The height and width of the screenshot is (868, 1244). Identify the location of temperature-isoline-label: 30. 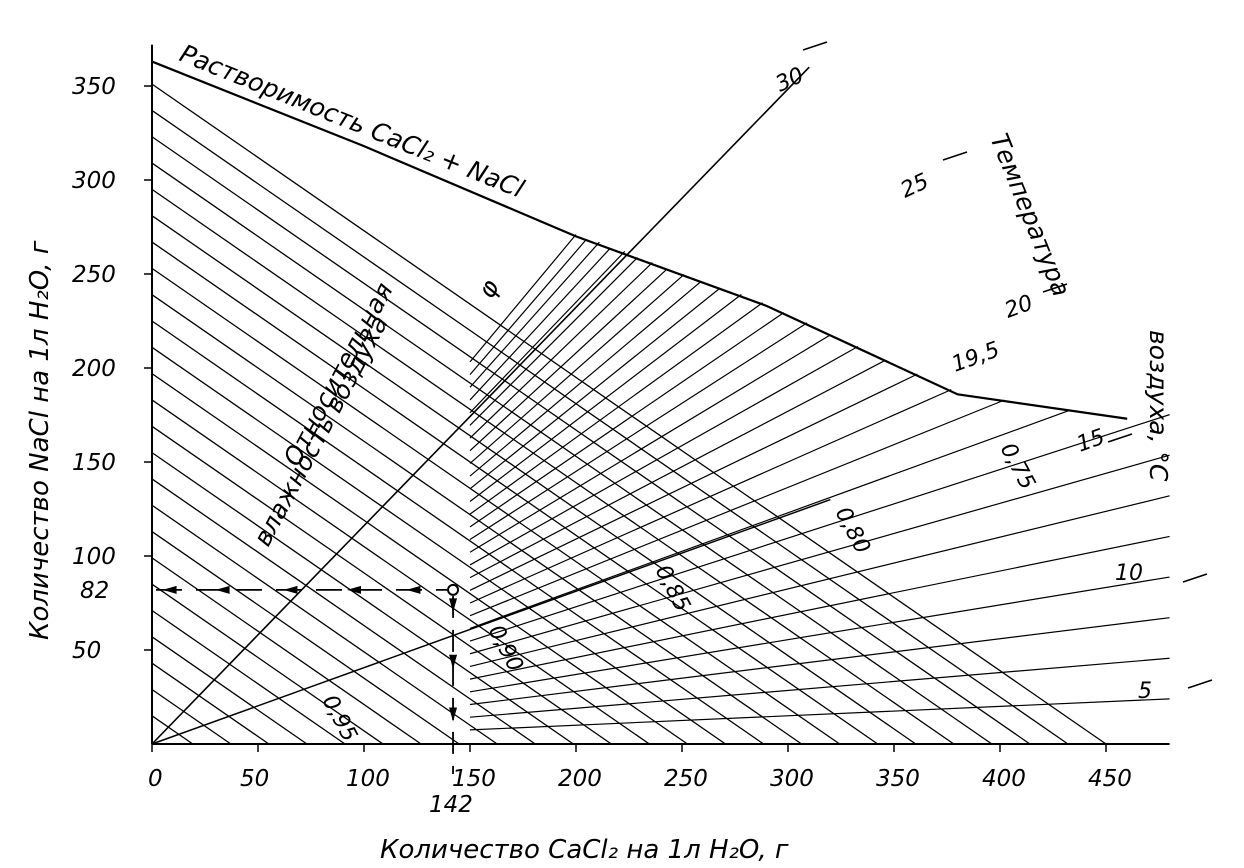
(790, 80).